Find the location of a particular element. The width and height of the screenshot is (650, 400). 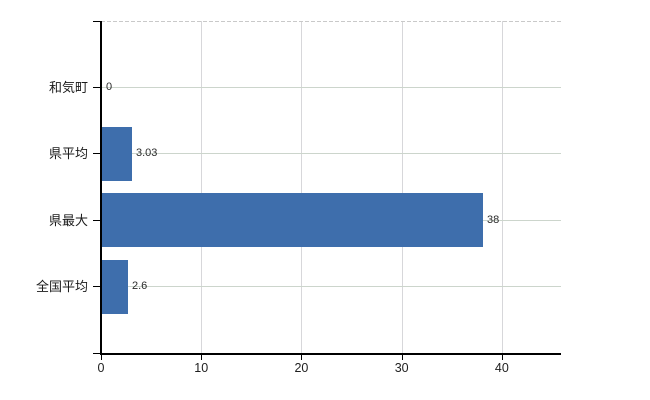

plot-top-border is located at coordinates (331, 21).